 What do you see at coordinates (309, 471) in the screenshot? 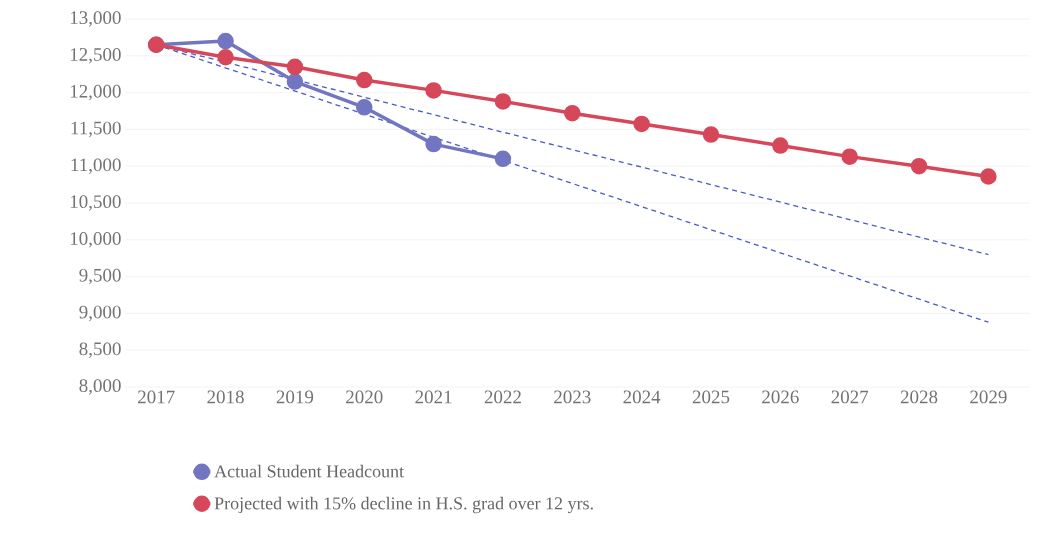
I see `legend-label: Actual Student Headcount` at bounding box center [309, 471].